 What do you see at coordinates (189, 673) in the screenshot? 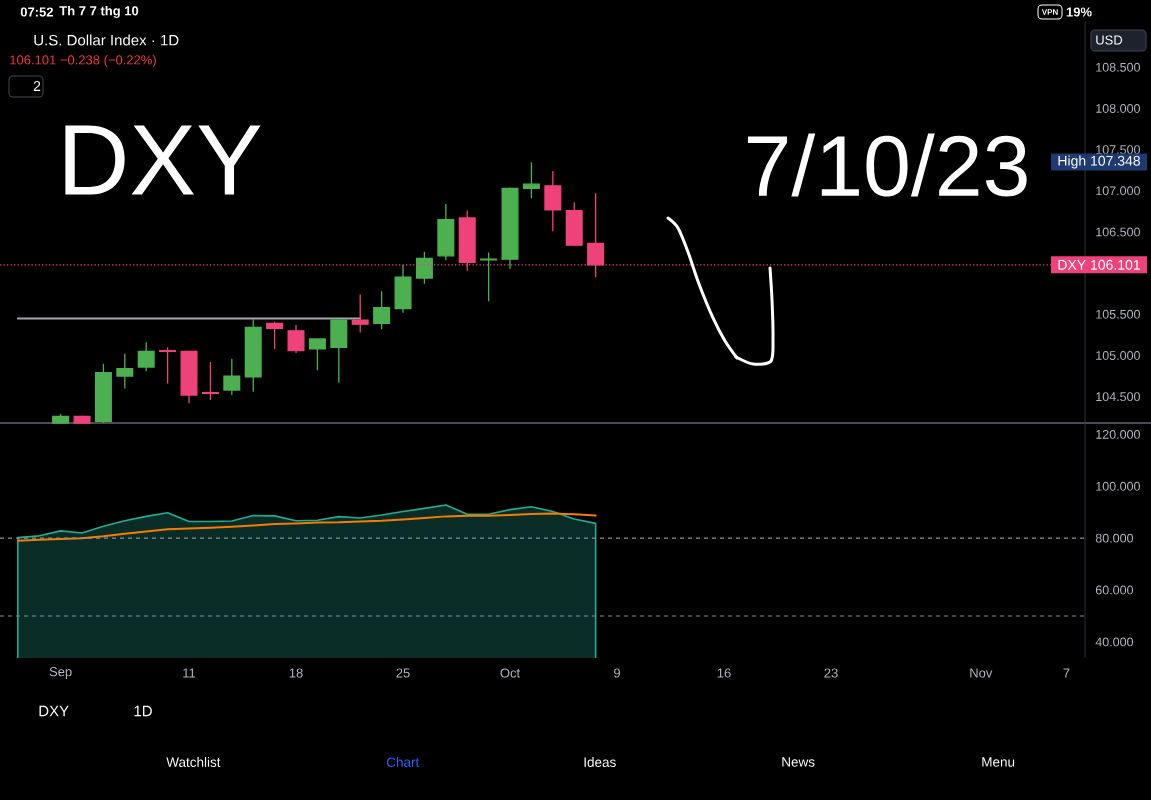
I see `x-tick-label: 11` at bounding box center [189, 673].